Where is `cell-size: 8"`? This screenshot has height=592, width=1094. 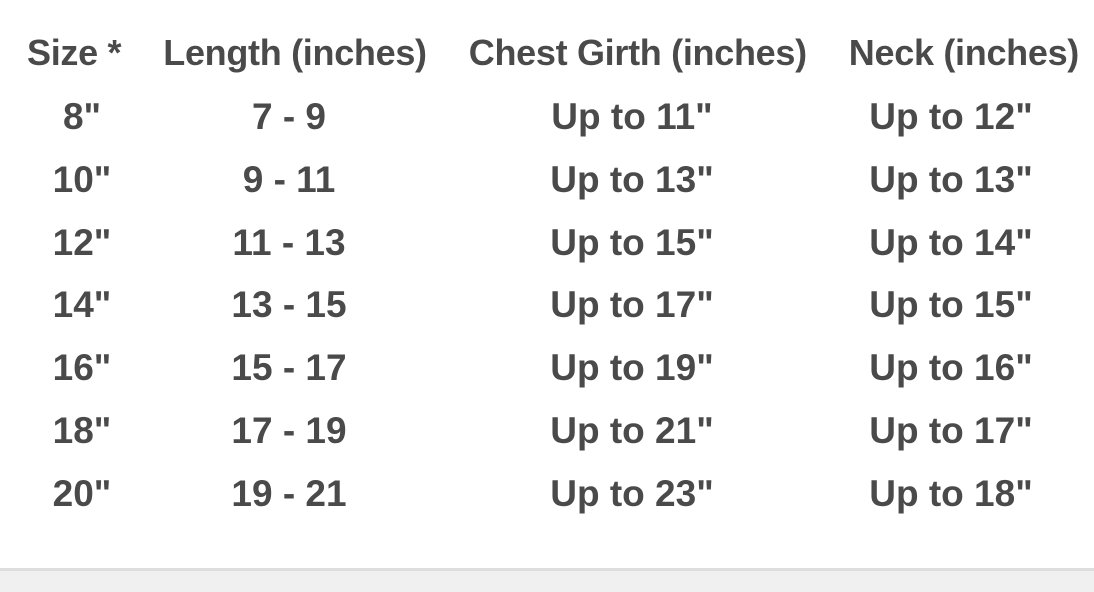
cell-size: 8" is located at coordinates (82, 116).